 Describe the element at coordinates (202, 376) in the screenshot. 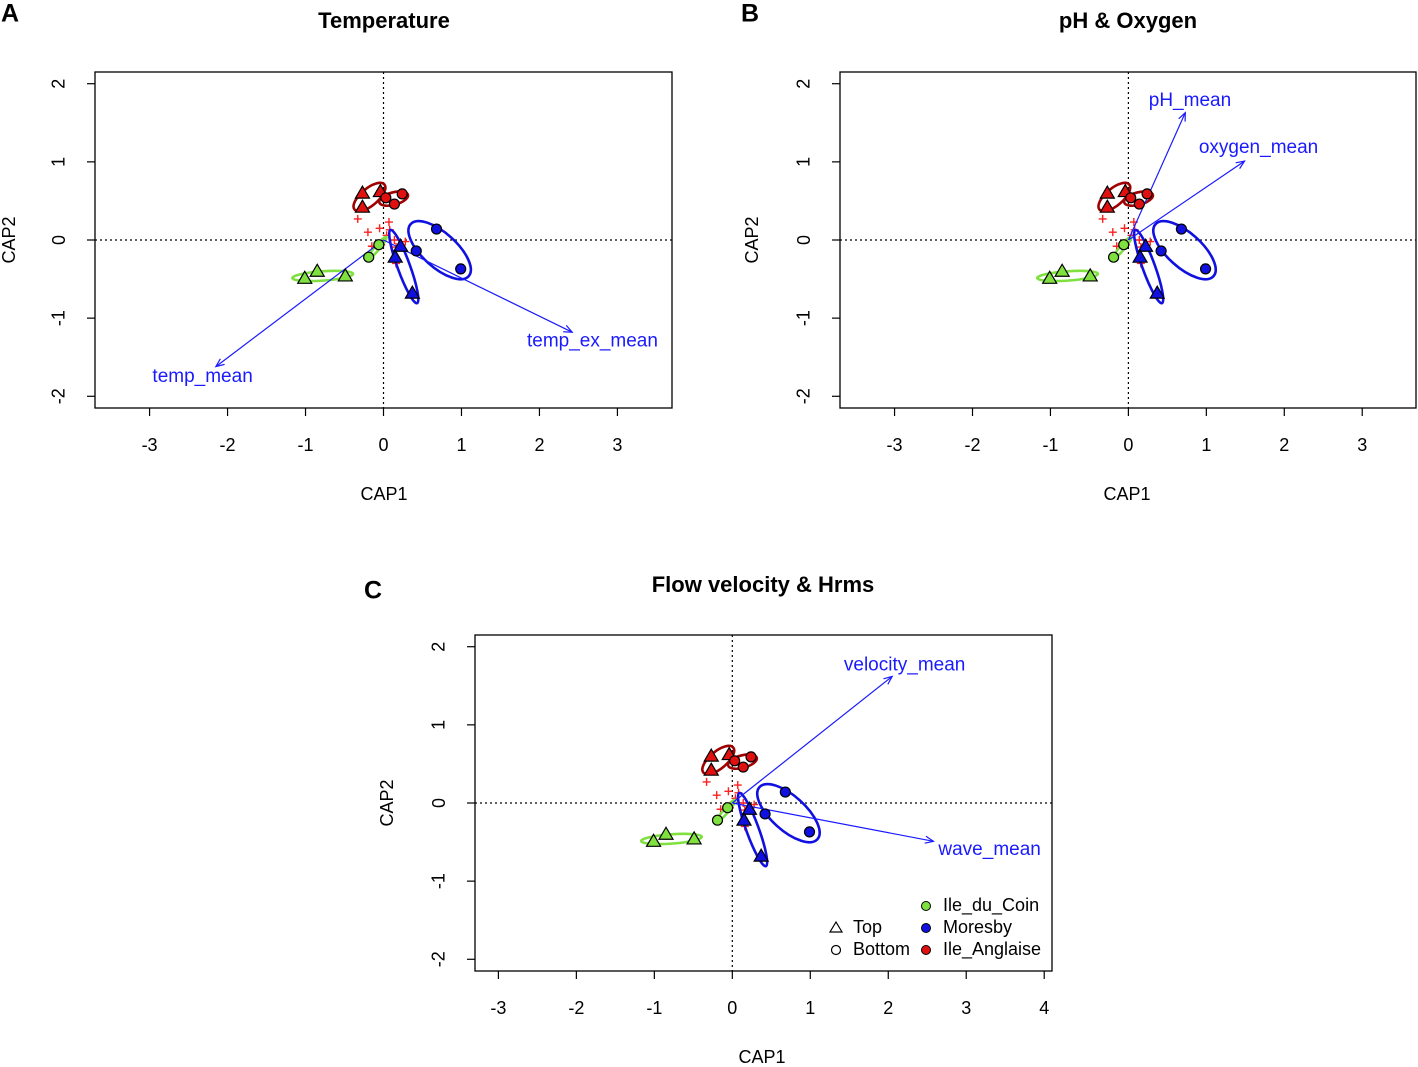

I see `vector-label: temp_mean` at that location.